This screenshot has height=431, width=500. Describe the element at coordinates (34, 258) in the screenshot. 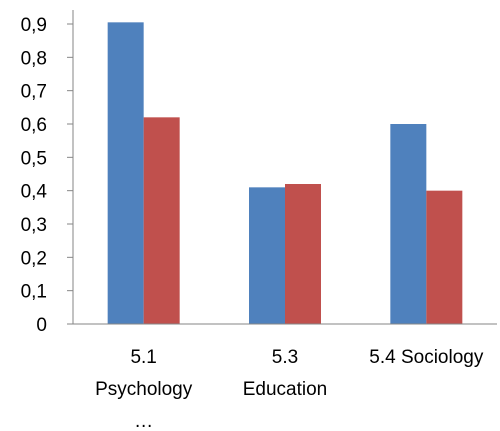

I see `y-tick-label: 0,2` at that location.